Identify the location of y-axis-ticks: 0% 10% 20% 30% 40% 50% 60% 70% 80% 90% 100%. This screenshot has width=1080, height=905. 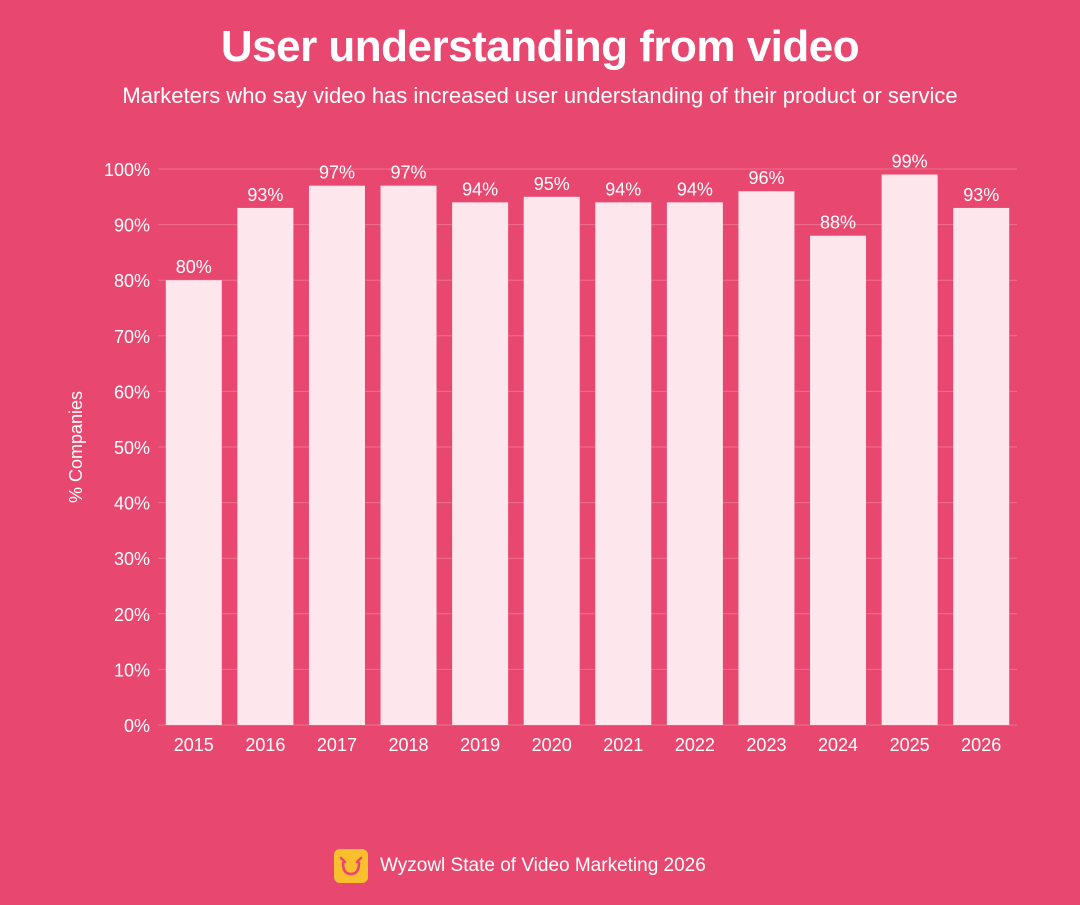
(127, 448).